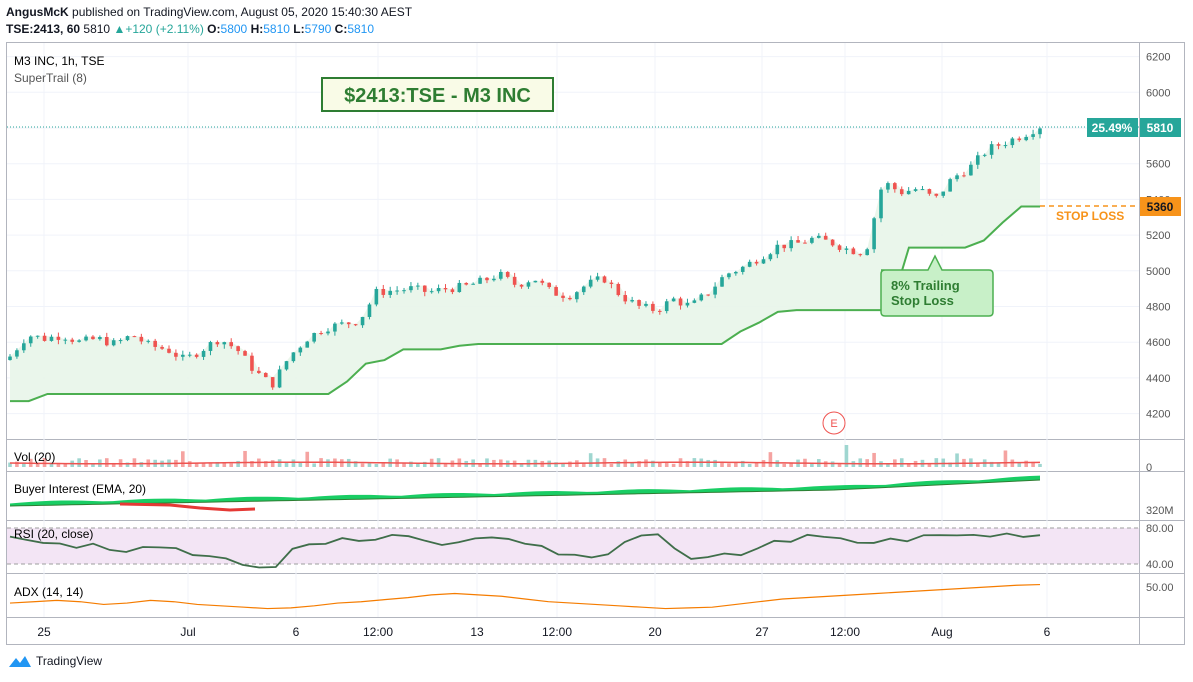 The image size is (1193, 682). Describe the element at coordinates (477, 632) in the screenshot. I see `time-tick-label: 13` at that location.